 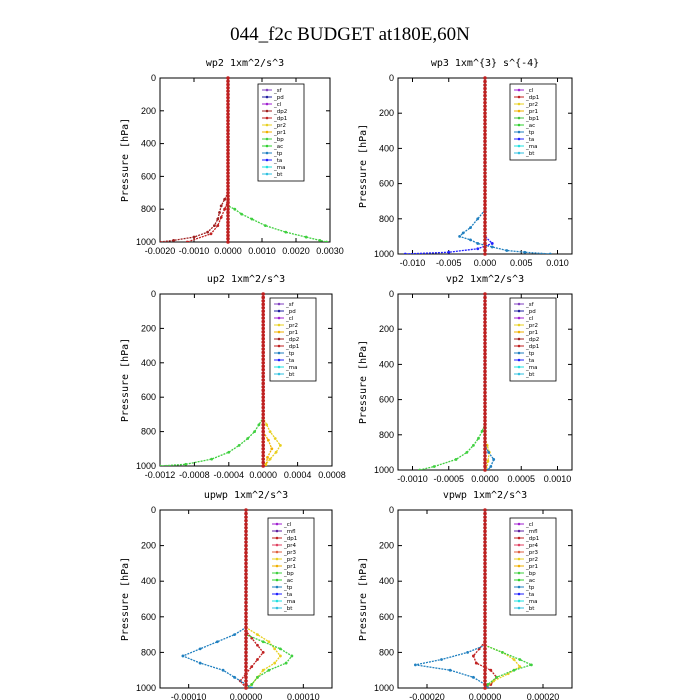 I want to click on x-tick-label: -0.0008, so click(x=194, y=475).